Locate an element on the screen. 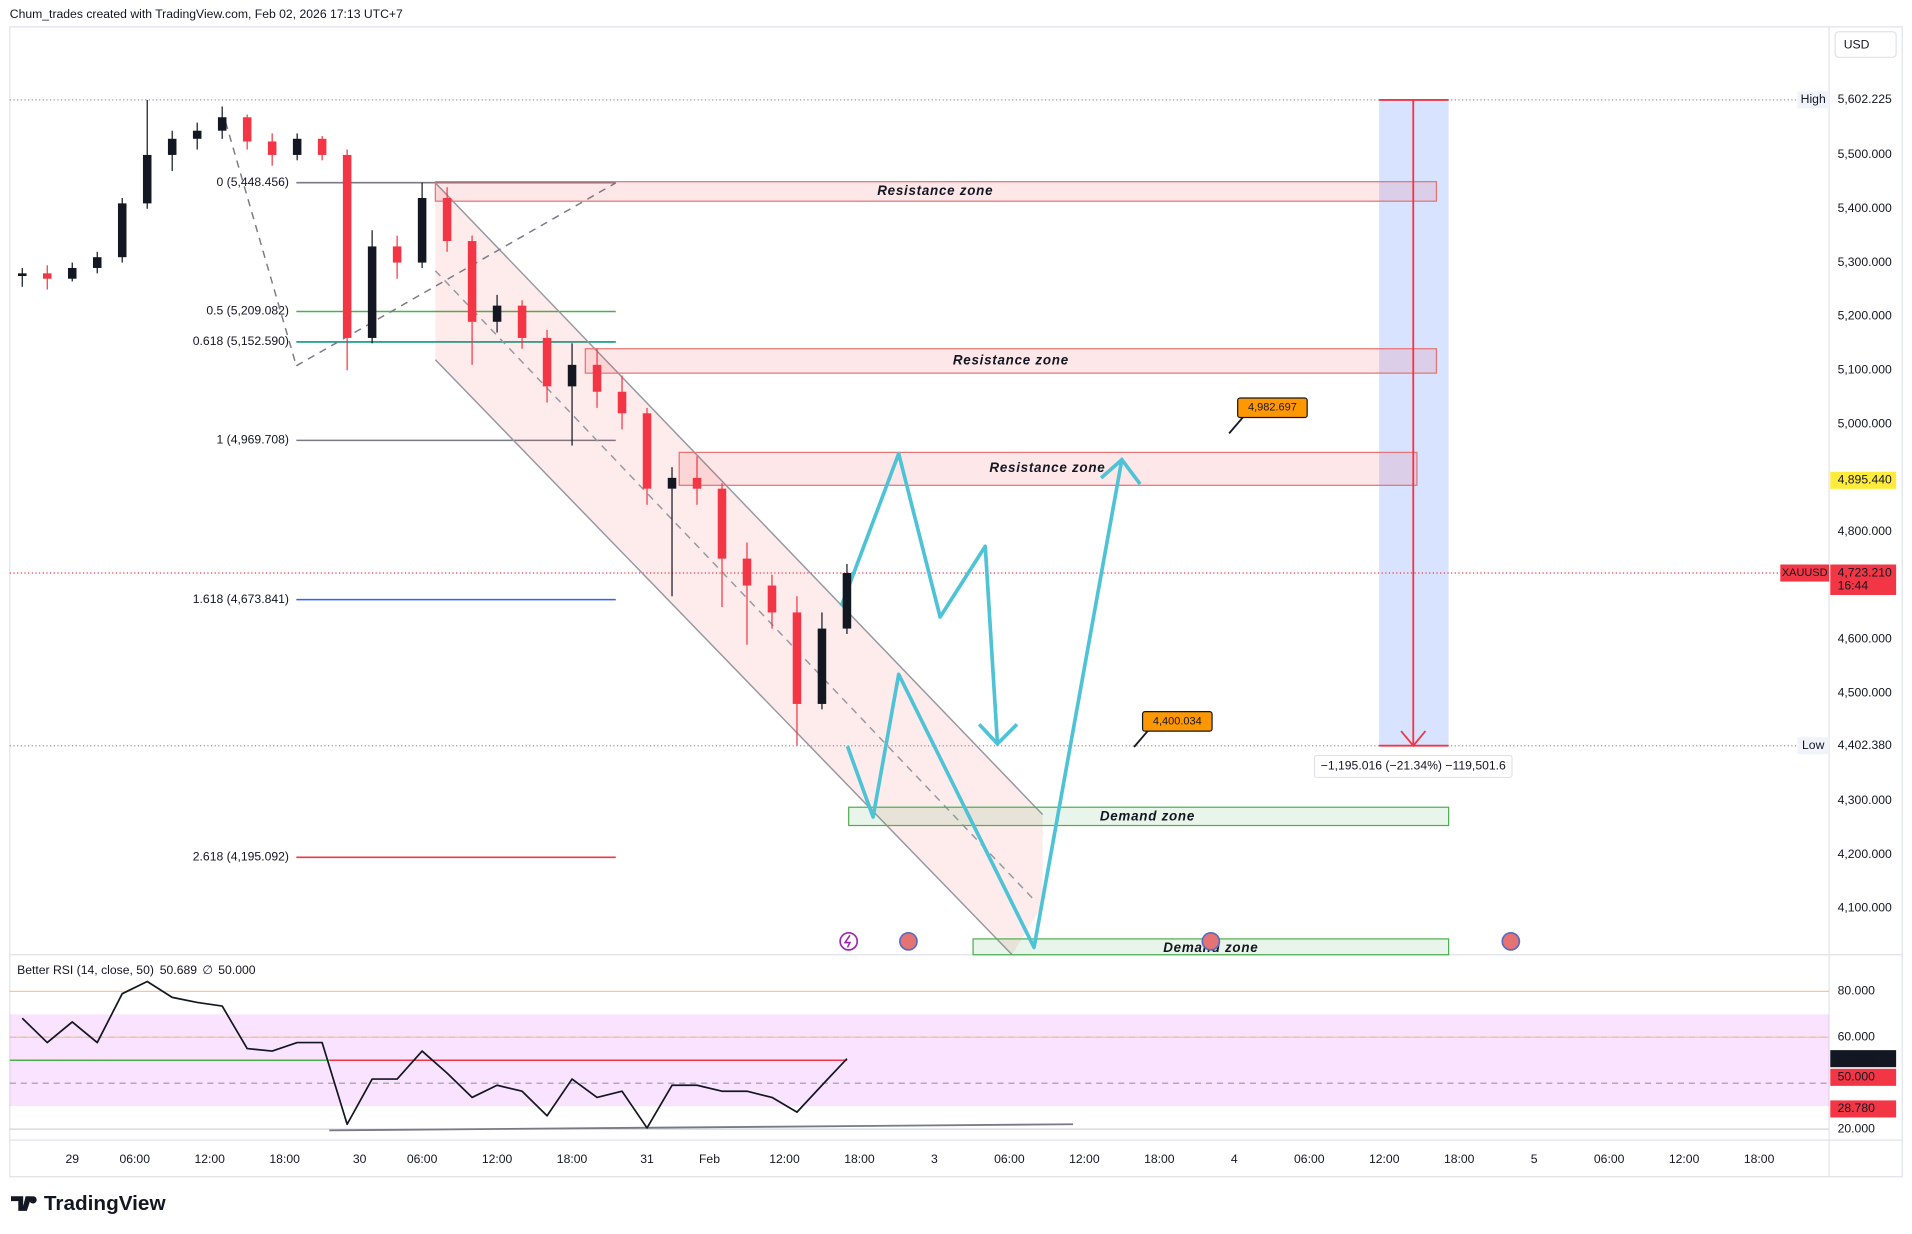  y-tick-label: 5,200.000 is located at coordinates (1865, 316).